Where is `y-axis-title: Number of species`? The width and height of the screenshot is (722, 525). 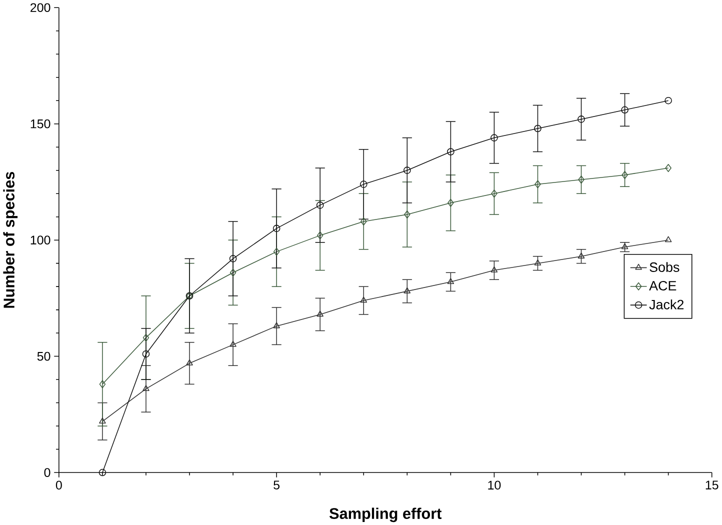 y-axis-title: Number of species is located at coordinates (10, 240).